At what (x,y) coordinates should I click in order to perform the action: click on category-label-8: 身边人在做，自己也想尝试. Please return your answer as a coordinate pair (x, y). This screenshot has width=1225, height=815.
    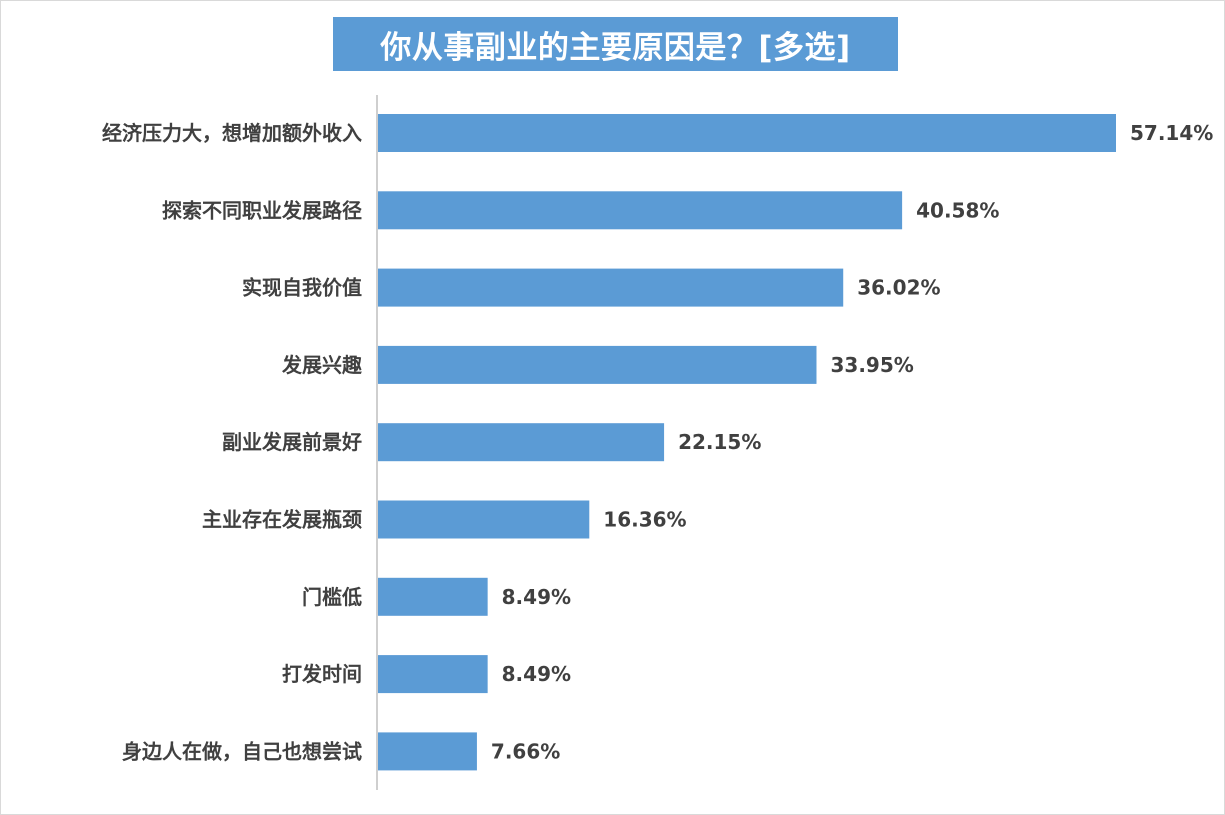
    Looking at the image, I should click on (242, 751).